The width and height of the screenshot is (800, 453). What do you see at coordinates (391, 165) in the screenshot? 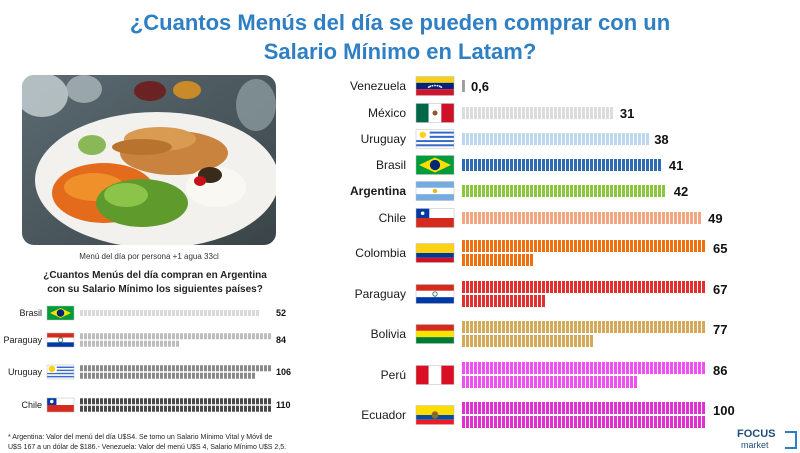
I see `country-label-brasil: Brasil` at bounding box center [391, 165].